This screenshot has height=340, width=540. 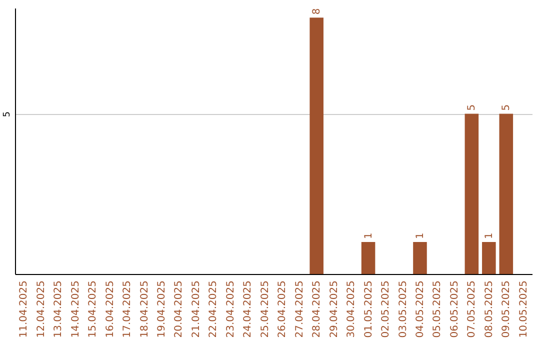 What do you see at coordinates (420, 309) in the screenshot?
I see `x-tick-label: 04.05.2025` at bounding box center [420, 309].